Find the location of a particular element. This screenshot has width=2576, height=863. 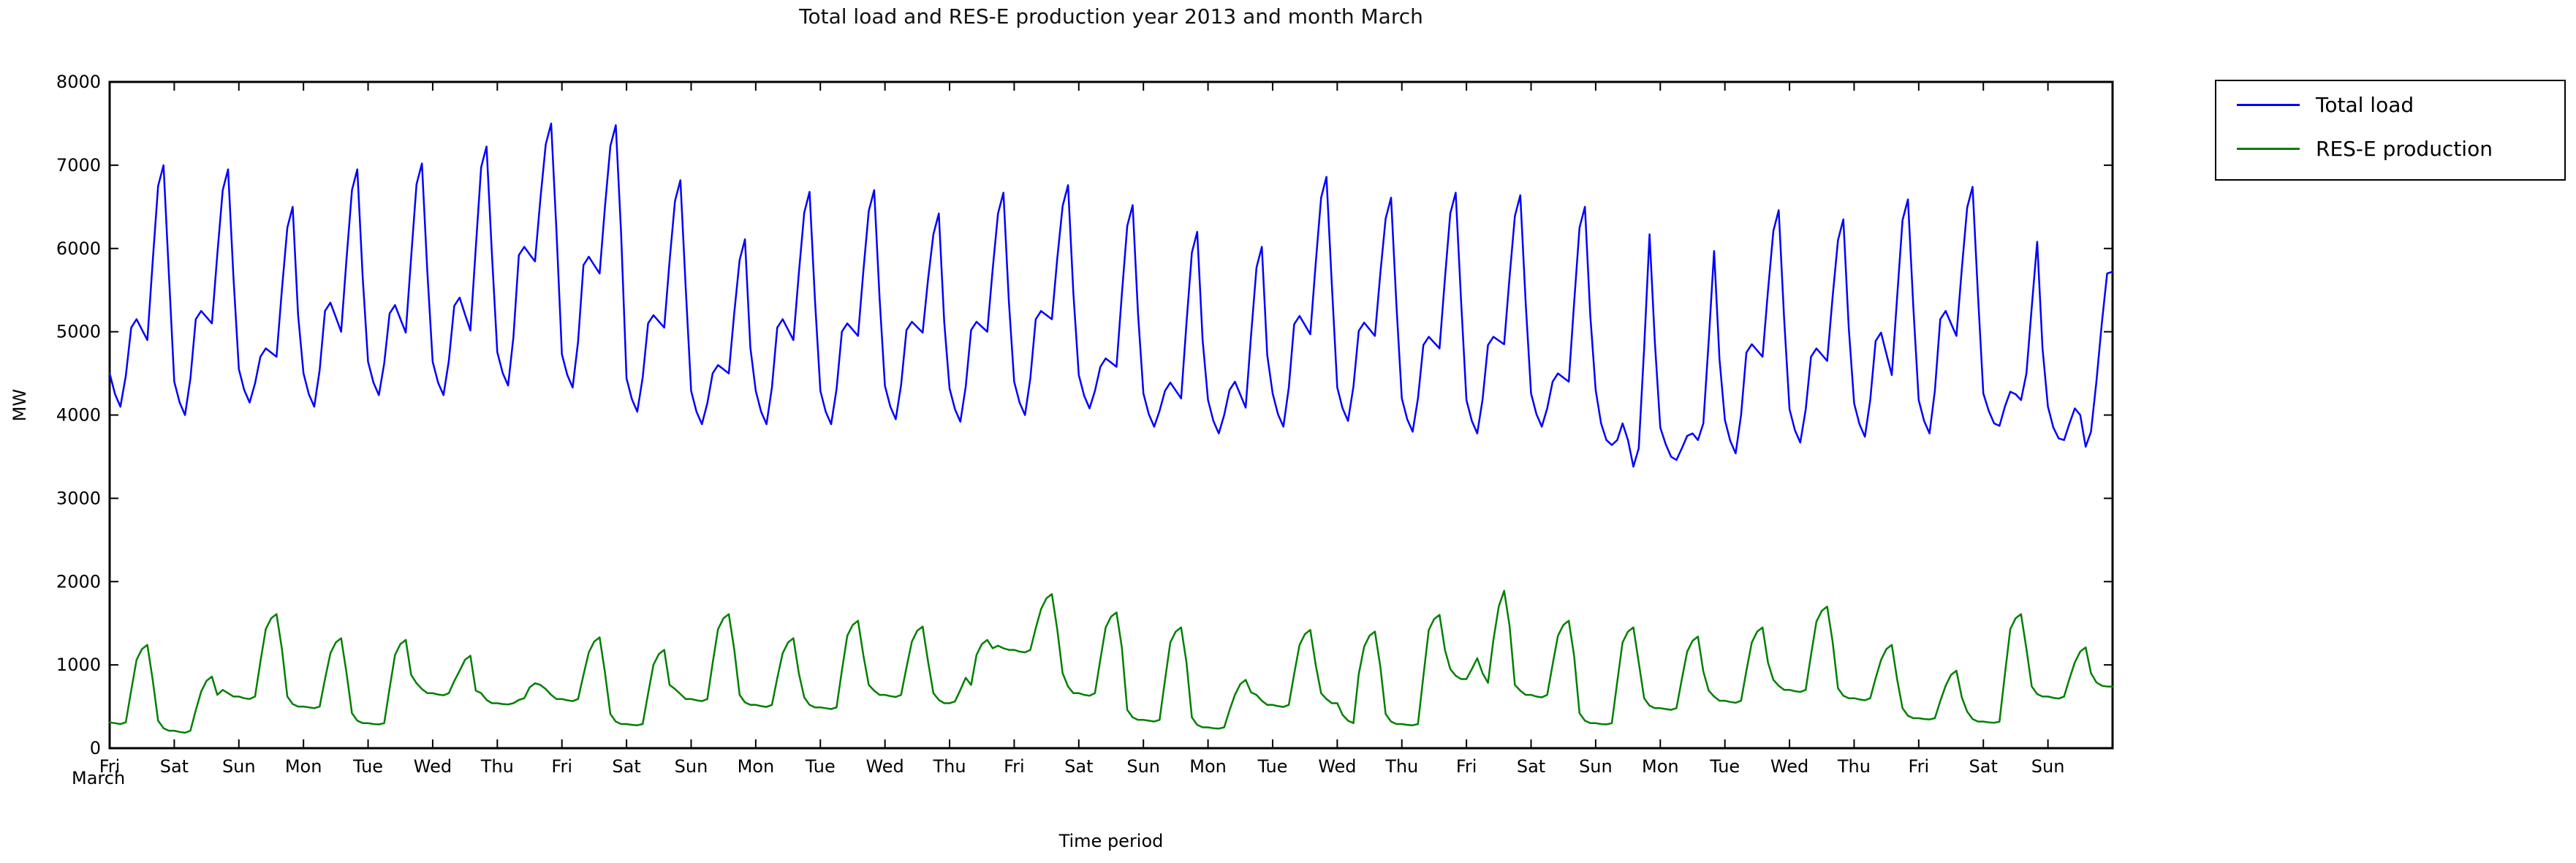

y-tick-label: 6000 is located at coordinates (78, 248).